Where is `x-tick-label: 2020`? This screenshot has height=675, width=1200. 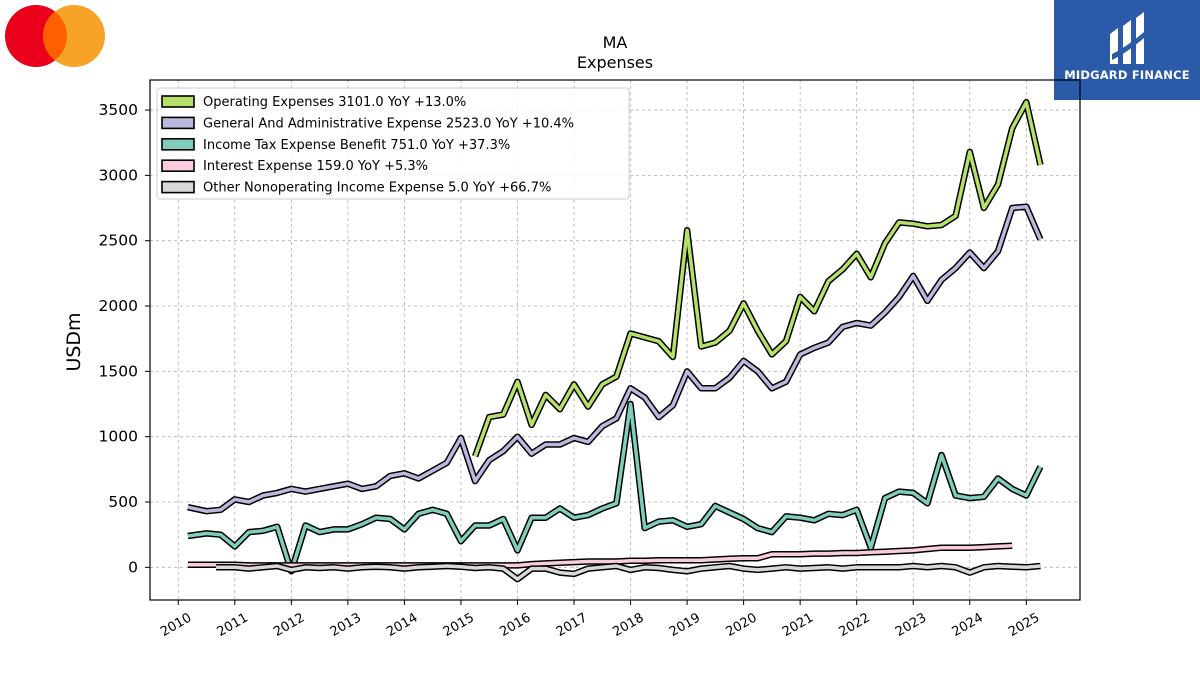
x-tick-label: 2020 is located at coordinates (741, 625).